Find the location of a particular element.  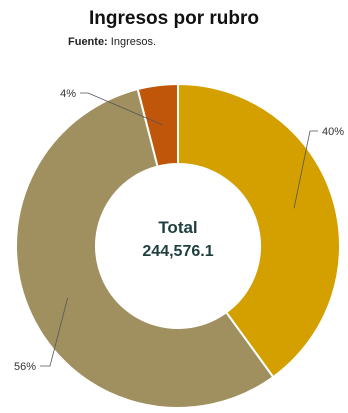

donut-slice is located at coordinates (157, 125).